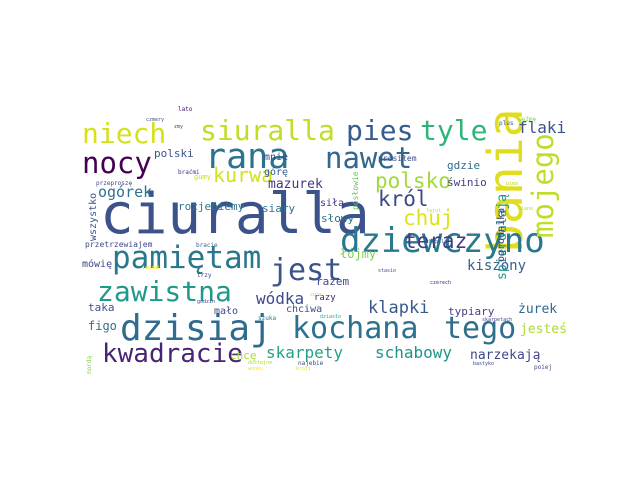 The width and height of the screenshot is (640, 480). Describe the element at coordinates (124, 133) in the screenshot. I see `word-13: niech` at that location.